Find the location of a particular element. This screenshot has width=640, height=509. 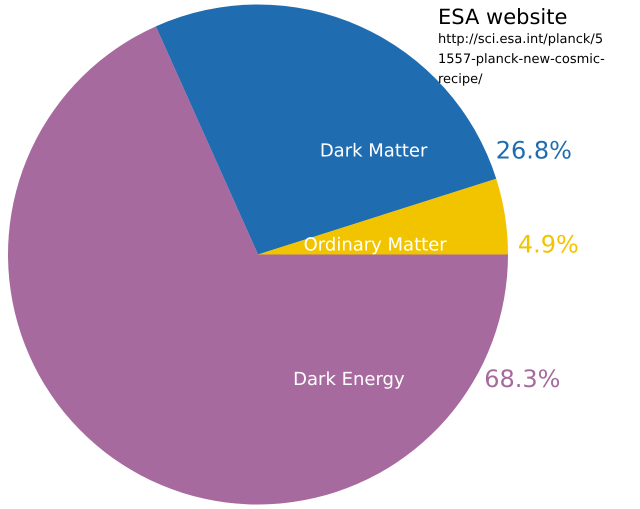

slice-label: Ordinary Matter is located at coordinates (376, 245).